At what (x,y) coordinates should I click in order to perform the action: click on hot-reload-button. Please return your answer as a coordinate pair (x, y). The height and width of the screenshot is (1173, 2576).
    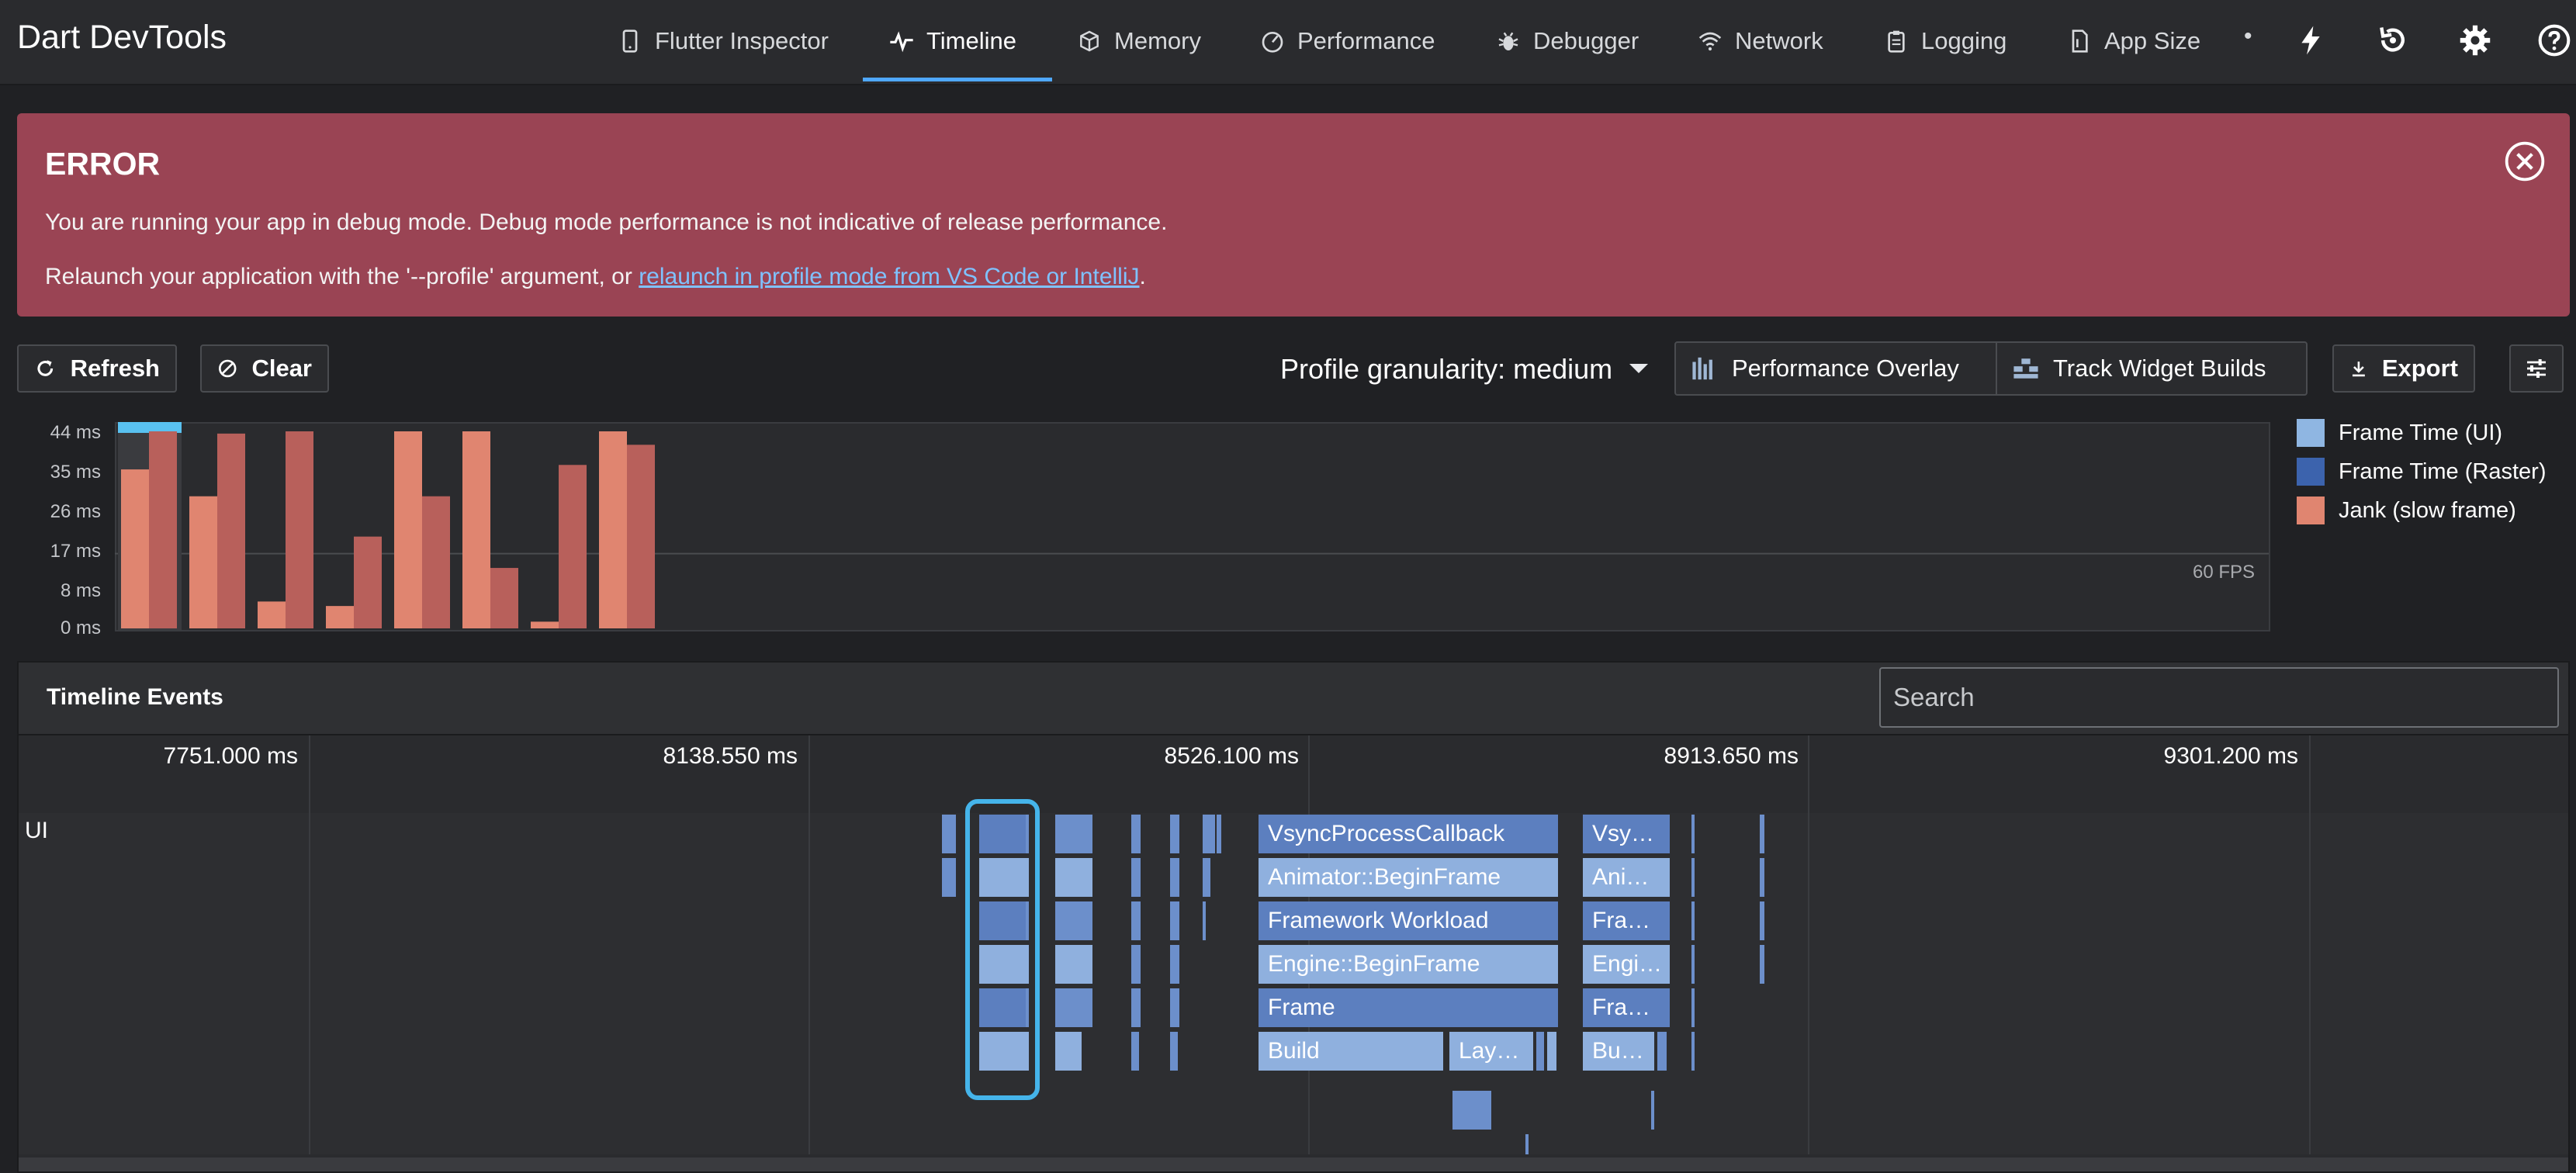
    Looking at the image, I should click on (2310, 40).